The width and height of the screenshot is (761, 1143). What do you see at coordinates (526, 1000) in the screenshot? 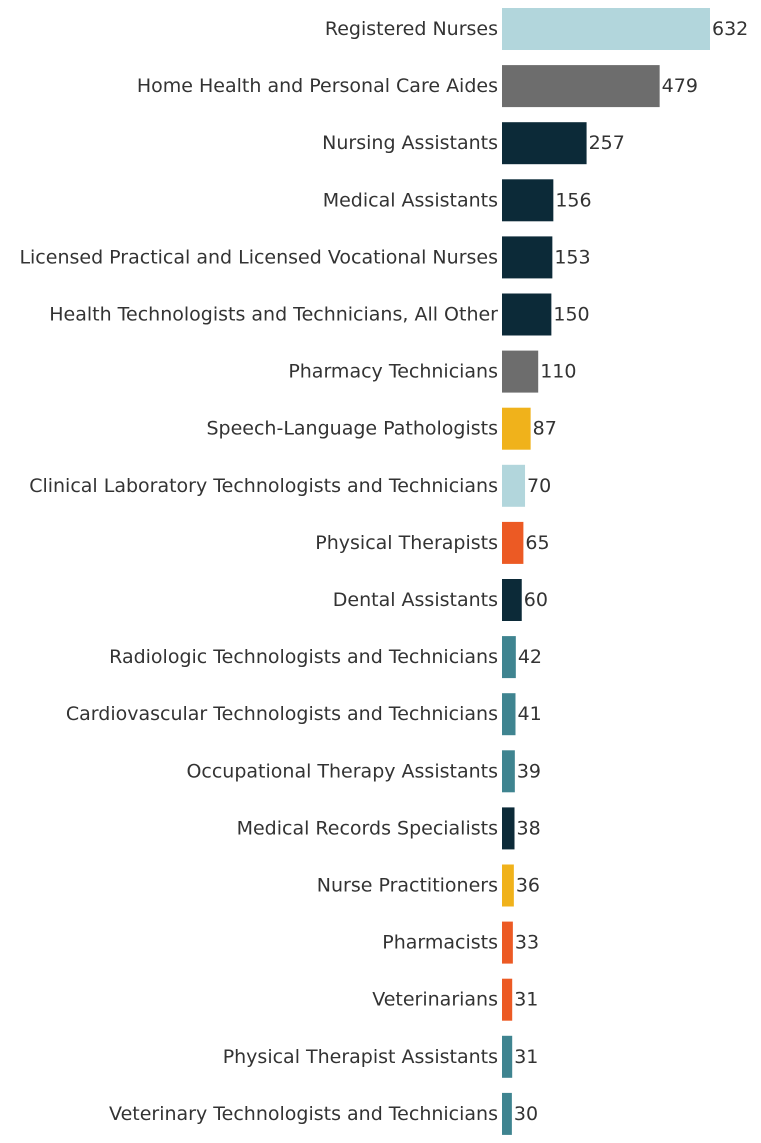
I see `value-label-veterinarians: 31` at bounding box center [526, 1000].